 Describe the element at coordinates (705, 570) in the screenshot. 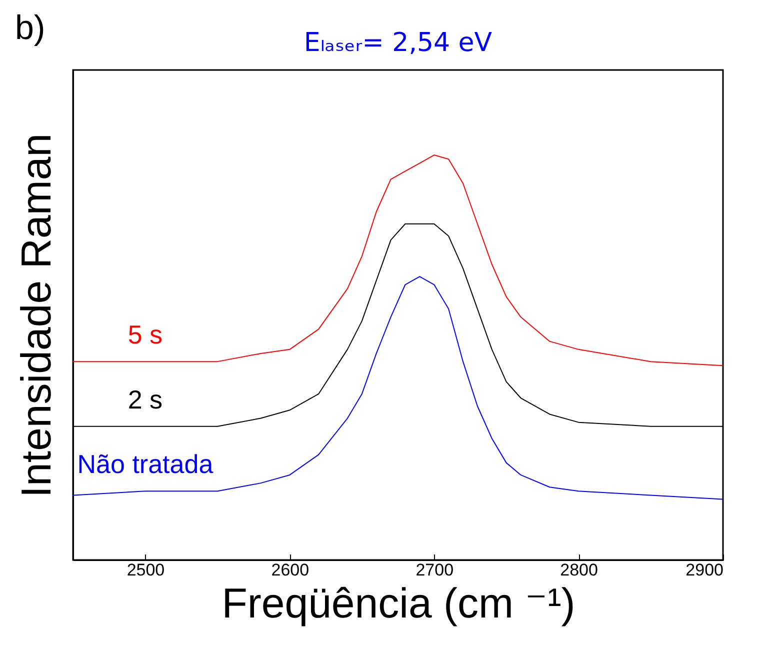

I see `x-tick-label: 2900` at that location.